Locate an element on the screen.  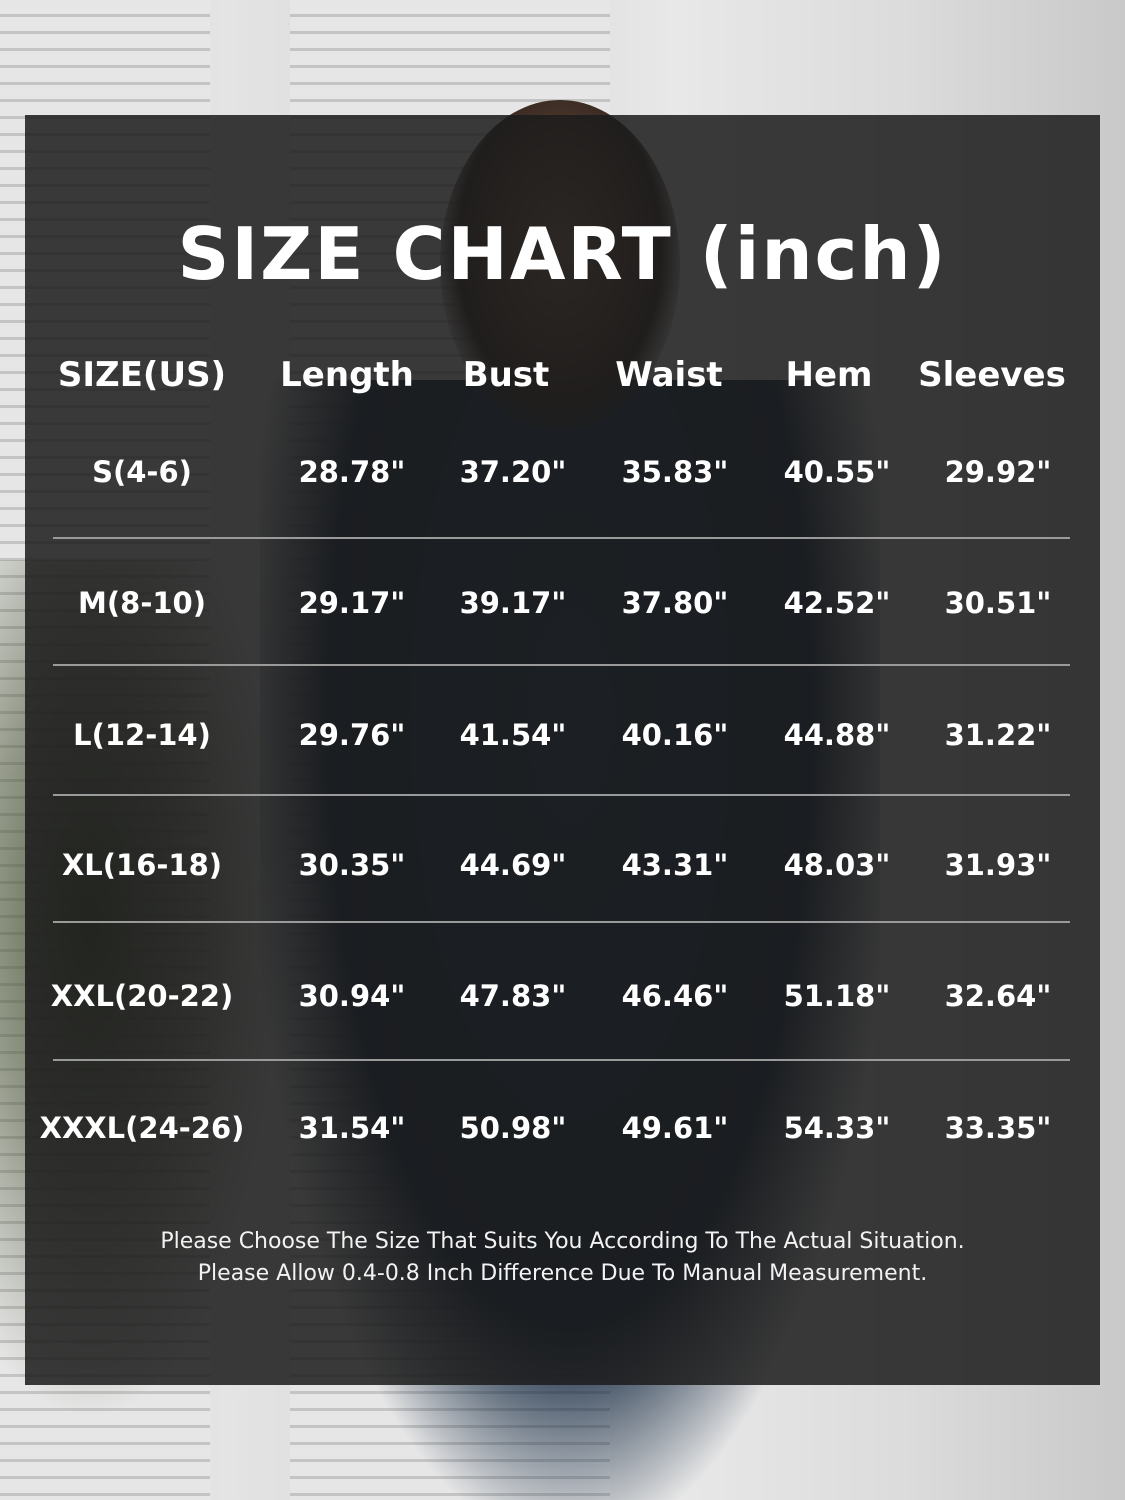
column-header: Waist is located at coordinates (669, 375).